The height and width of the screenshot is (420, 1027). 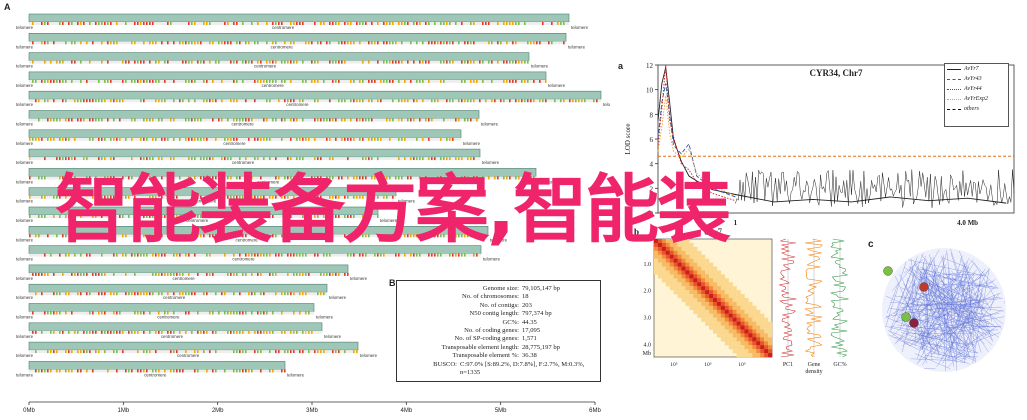 What do you see at coordinates (944, 310) in the screenshot?
I see `network-graph` at bounding box center [944, 310].